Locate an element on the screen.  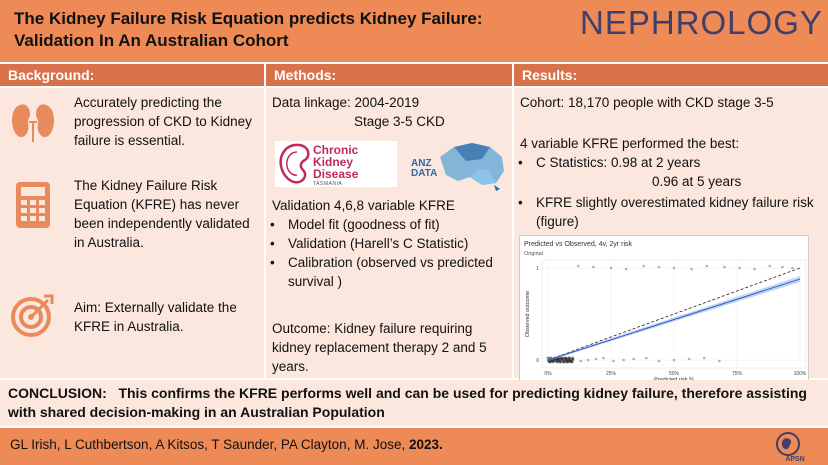
plot-x-tick-label: 0% is located at coordinates (548, 374).